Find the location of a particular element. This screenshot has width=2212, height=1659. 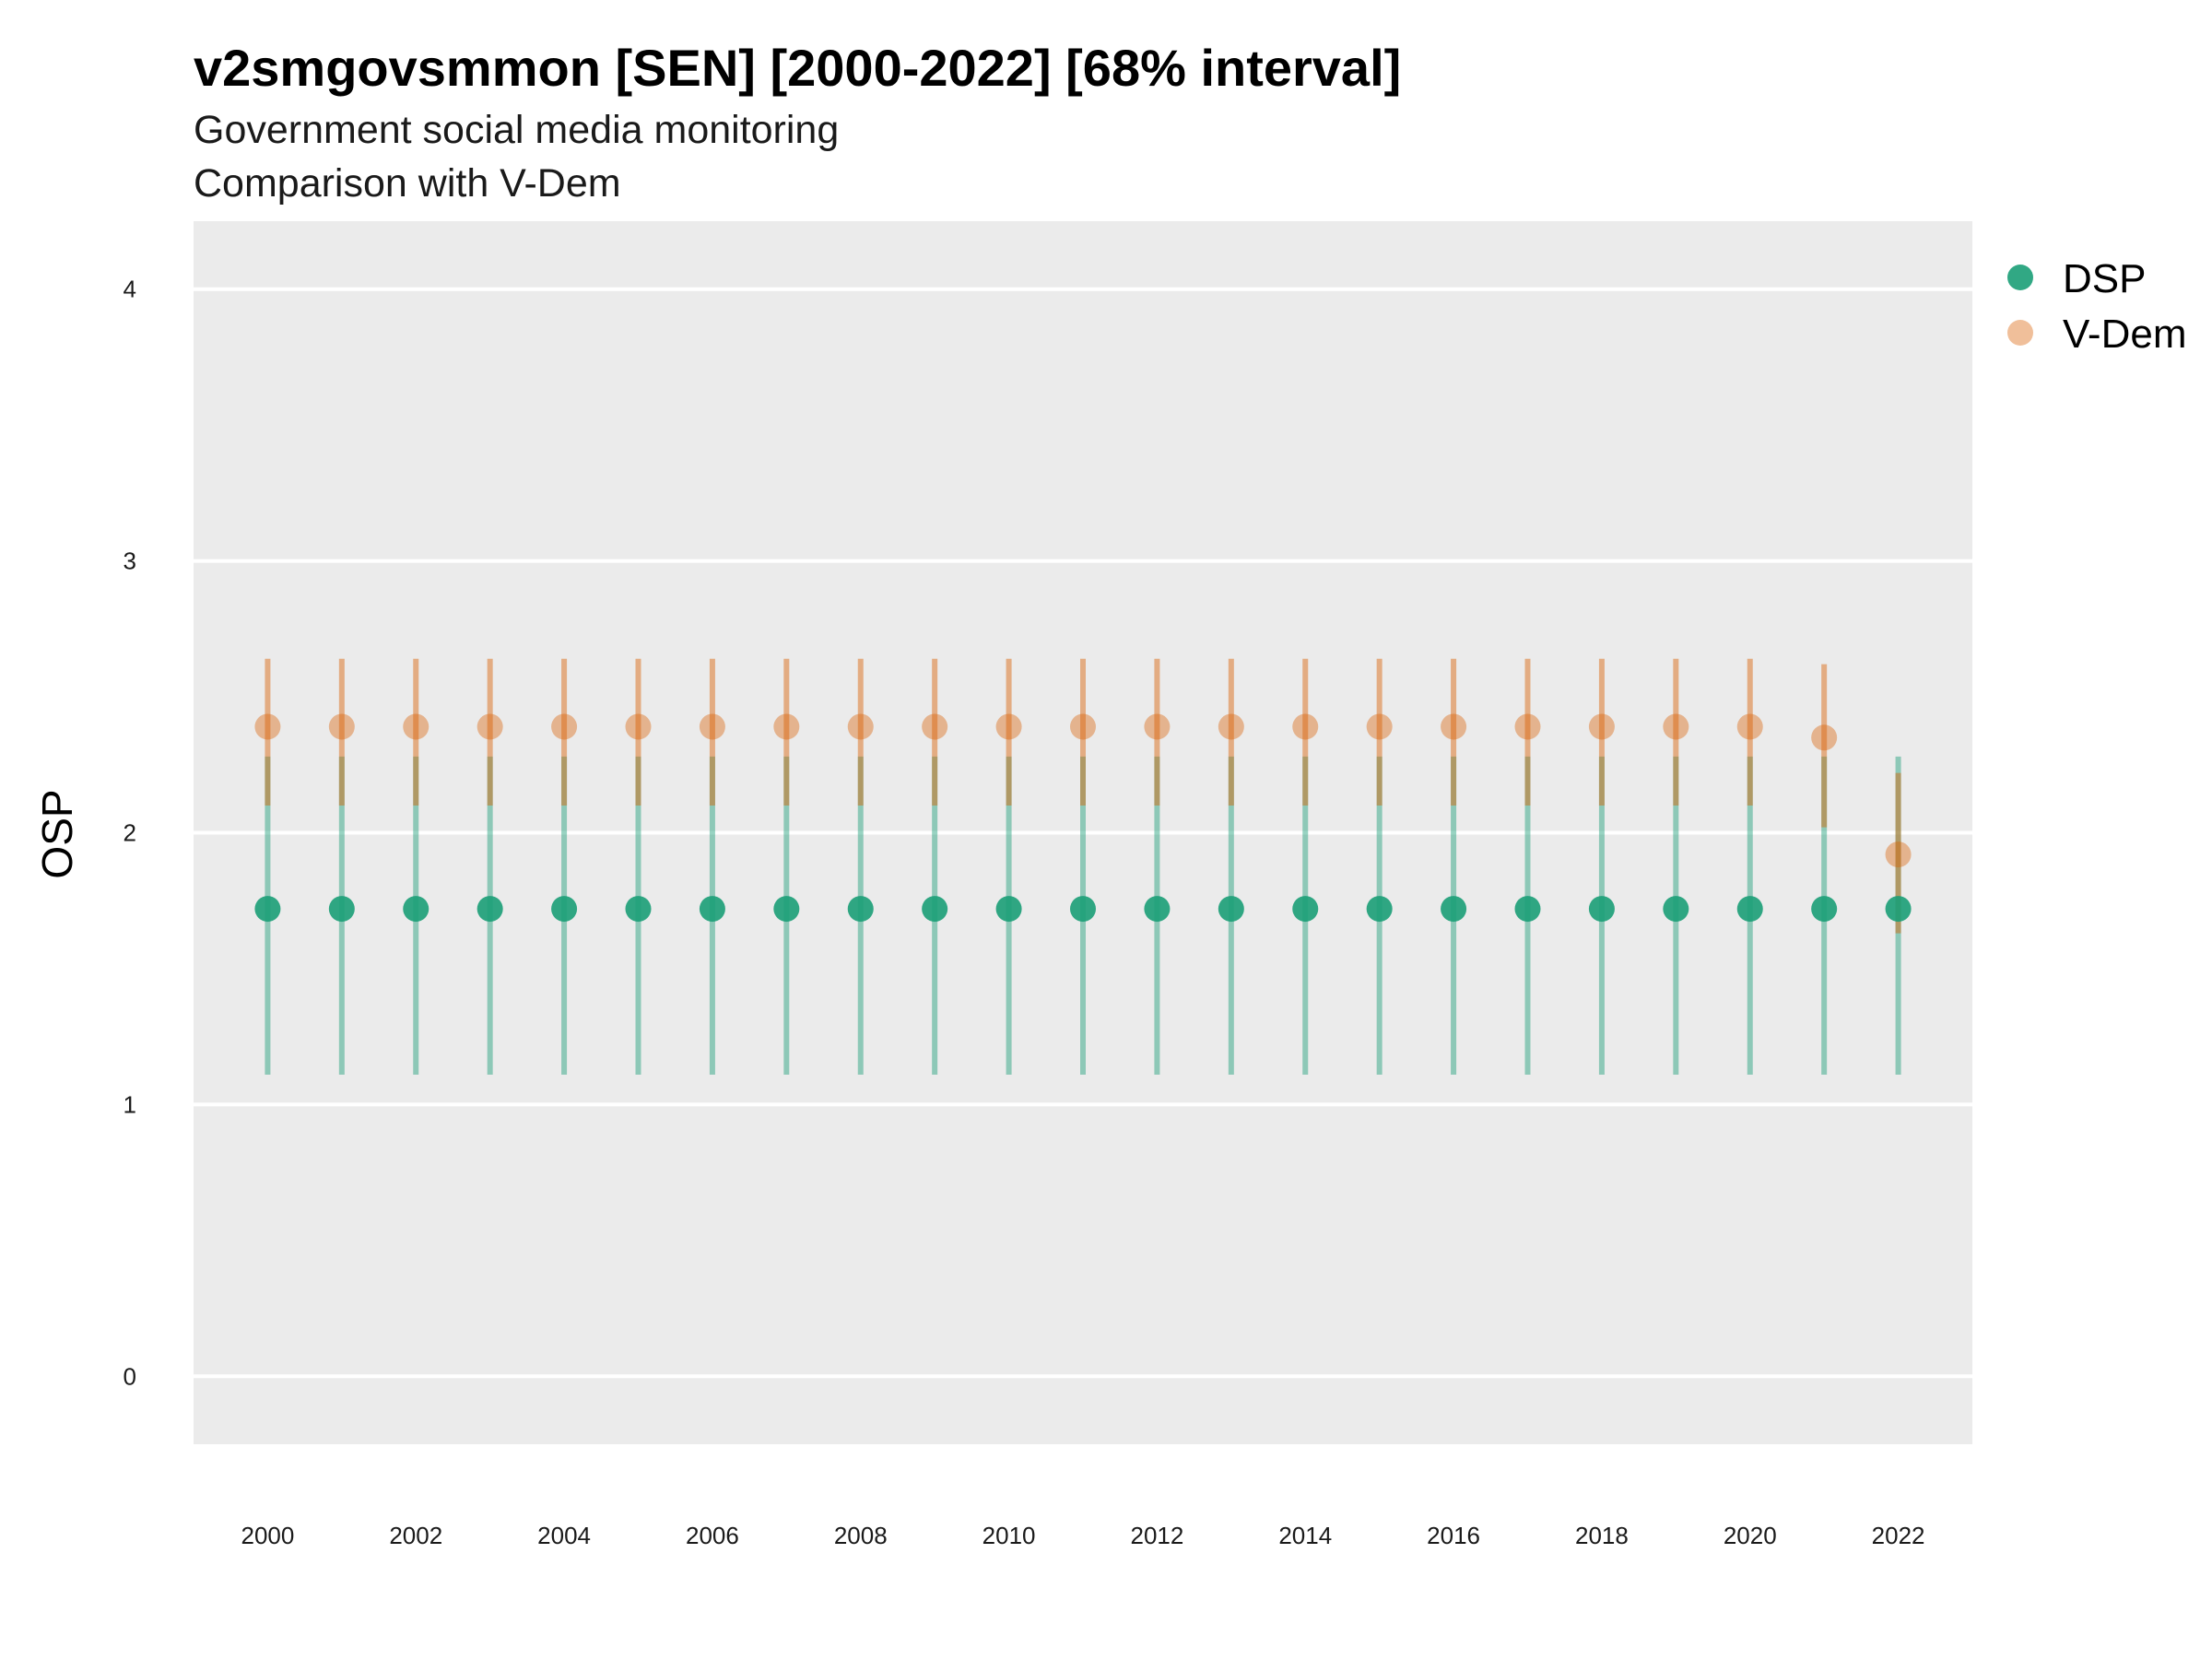

y-axis-ticks: 0 1 2 3 4 is located at coordinates (130, 833).